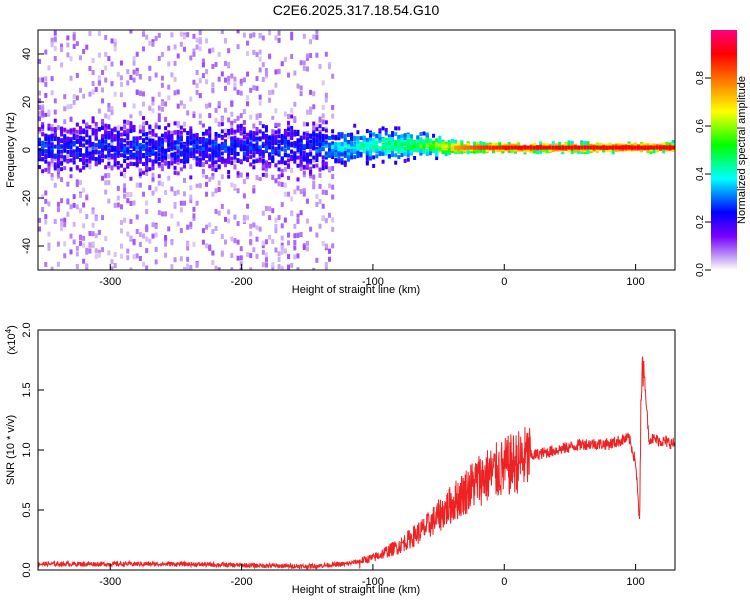  Describe the element at coordinates (635, 582) in the screenshot. I see `snr-xtick-label: 100` at that location.